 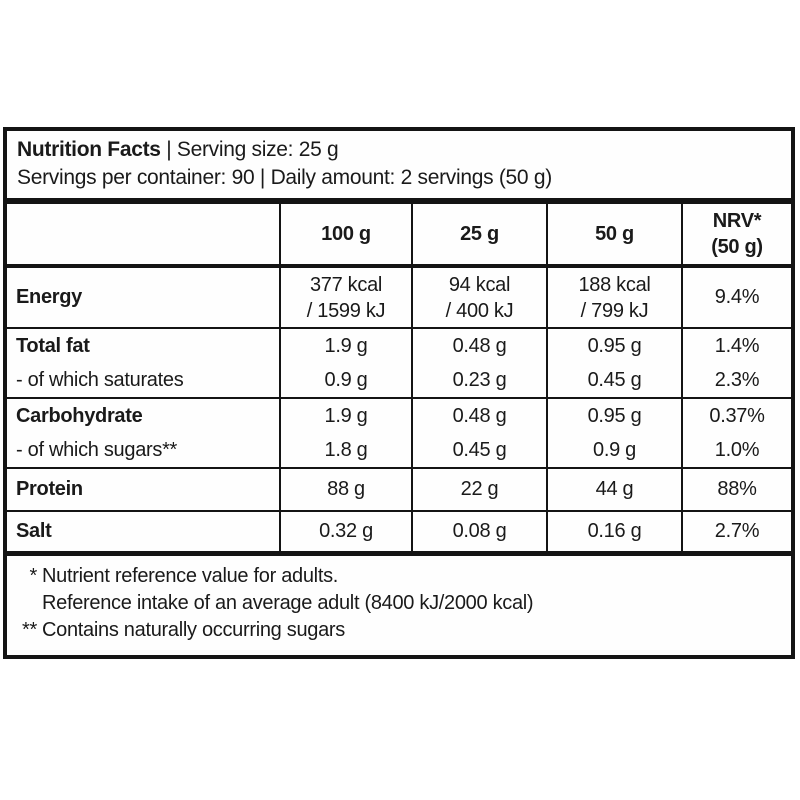 I want to click on column-header-nrv: NRV* (50 g), so click(x=736, y=235).